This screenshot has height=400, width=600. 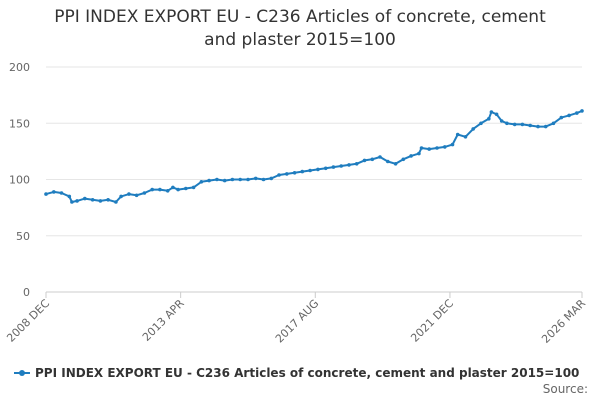 What do you see at coordinates (163, 320) in the screenshot?
I see `x-tick-label-1: 2013 APR` at bounding box center [163, 320].